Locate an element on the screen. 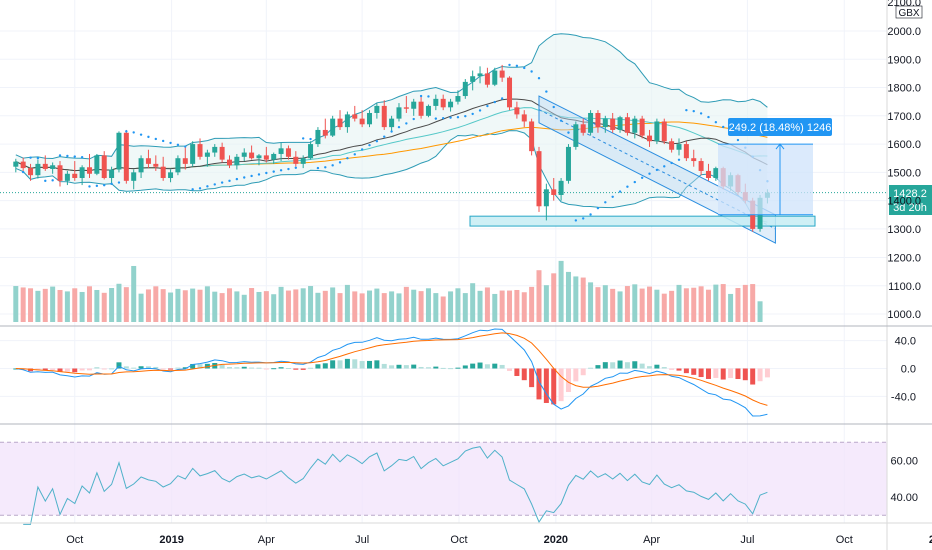 This screenshot has width=932, height=550. rsi-tick-label: 60.00 is located at coordinates (904, 462).